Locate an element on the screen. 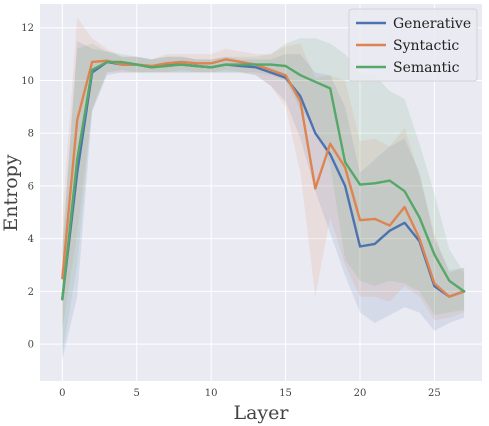 The height and width of the screenshot is (426, 489). x-tick-label: 5 is located at coordinates (137, 393).